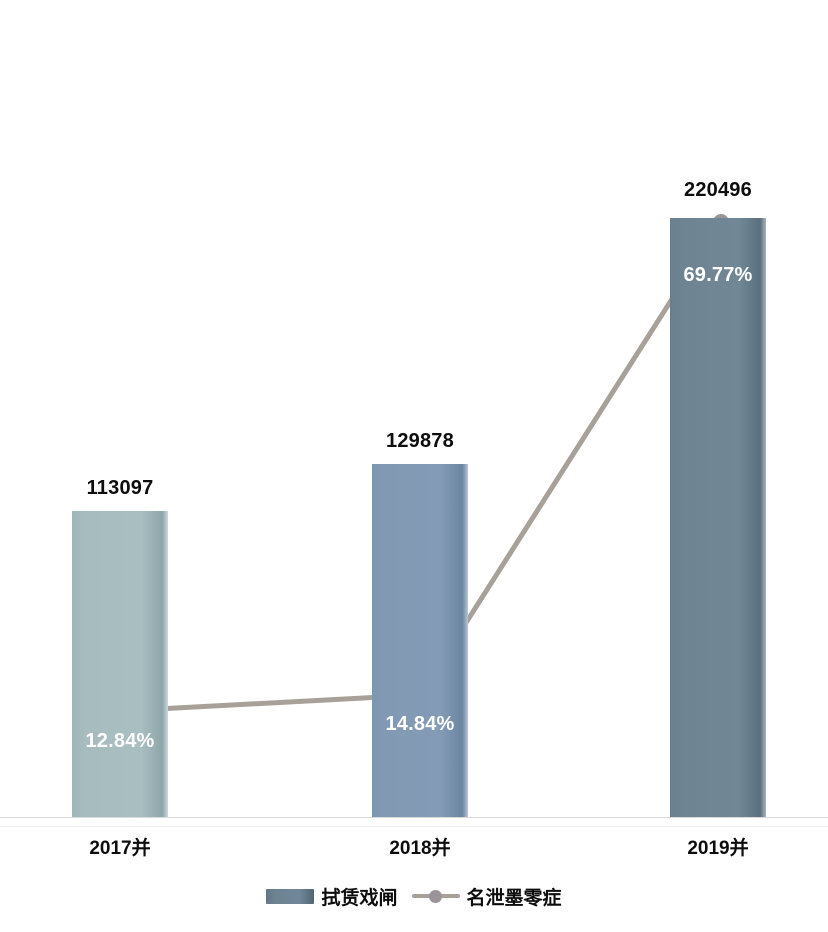  Describe the element at coordinates (414, 826) in the screenshot. I see `category-axis-line-secondary` at that location.